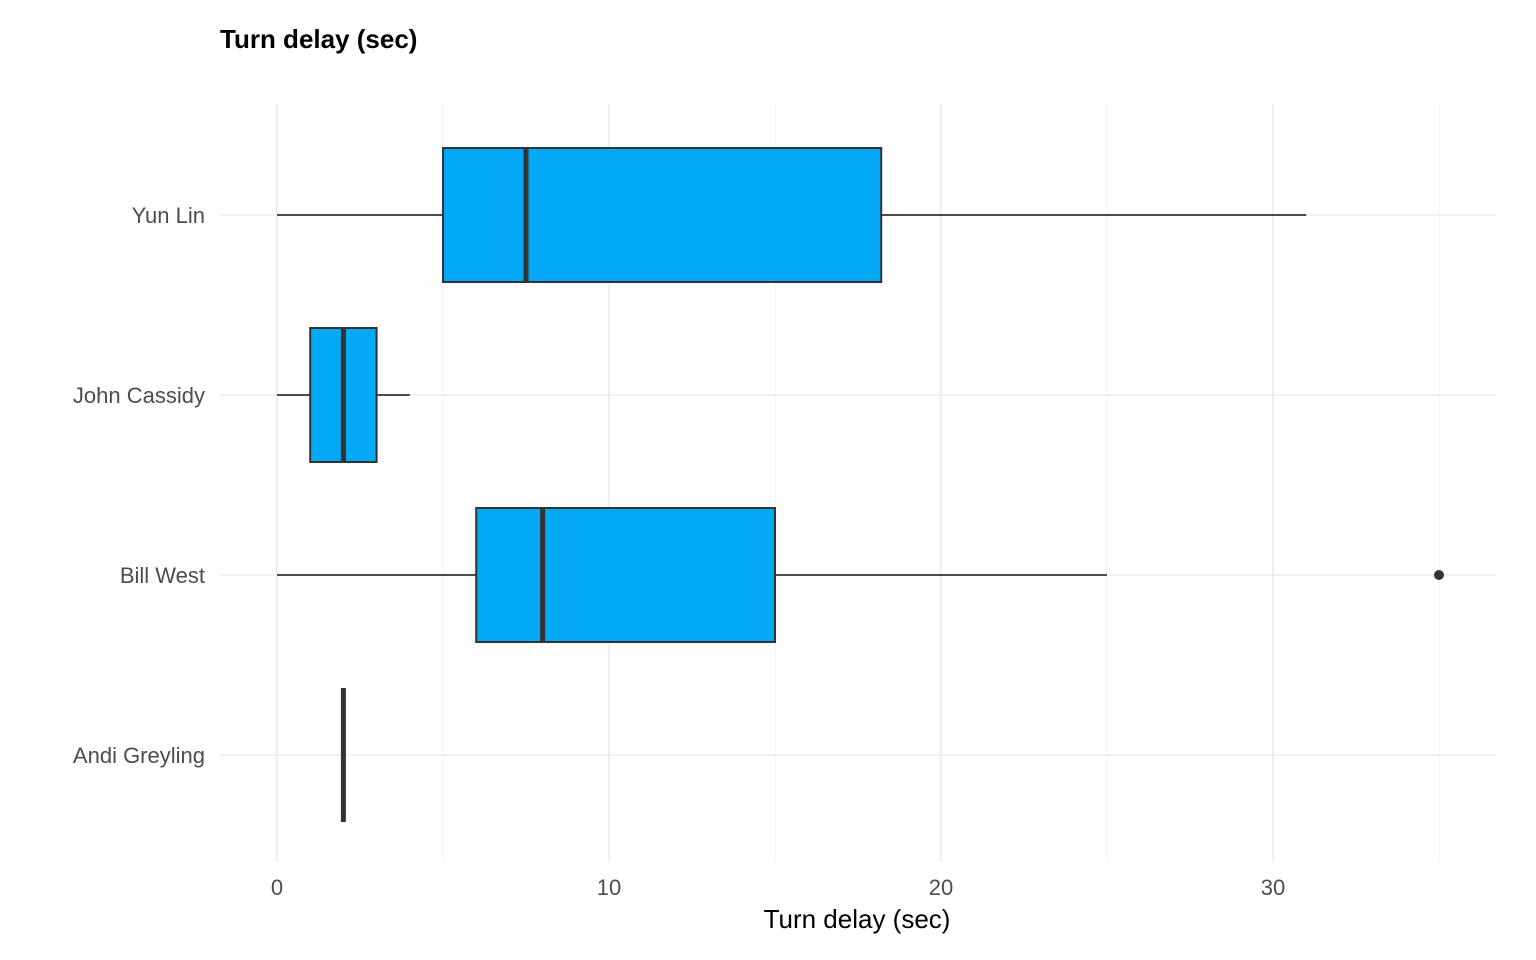  What do you see at coordinates (1273, 887) in the screenshot?
I see `x-tick-label: 30` at bounding box center [1273, 887].